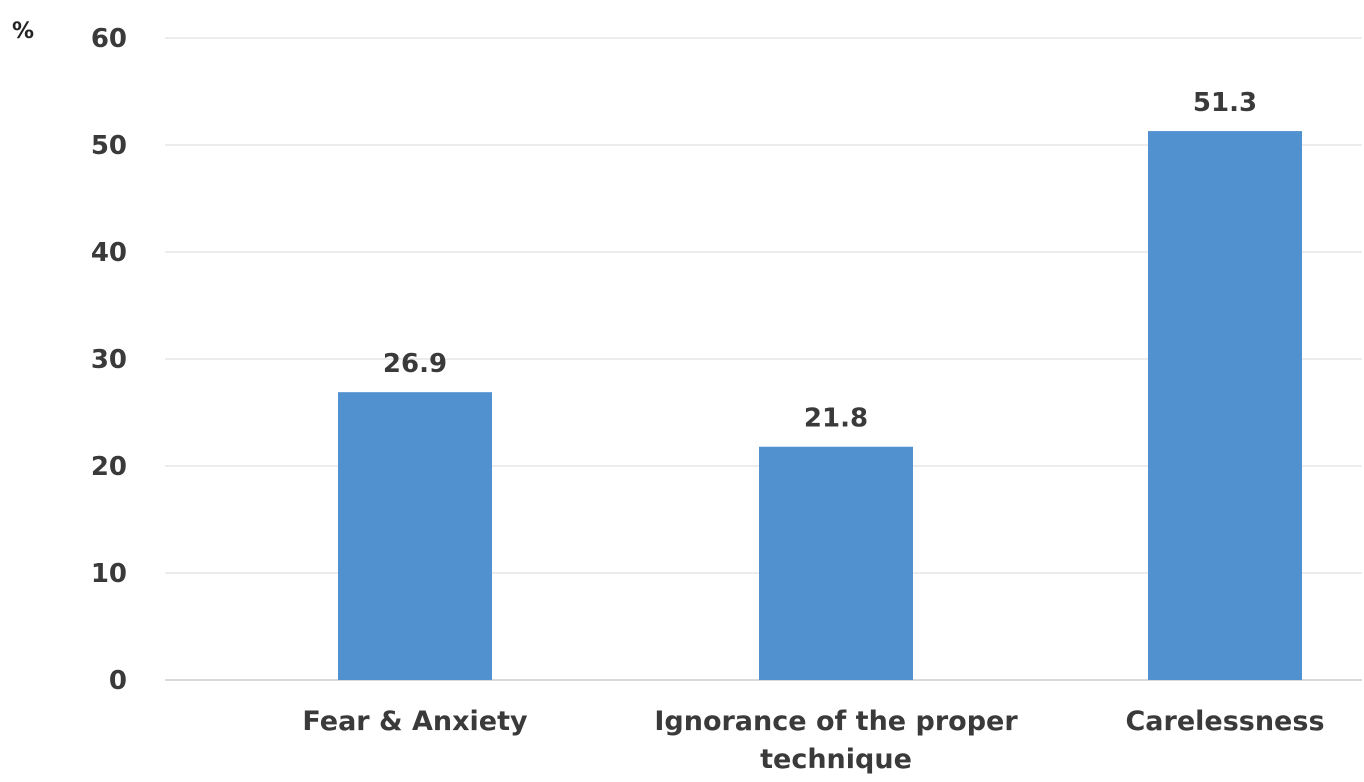 The height and width of the screenshot is (782, 1364). What do you see at coordinates (109, 574) in the screenshot?
I see `y-tick-label: 10` at bounding box center [109, 574].